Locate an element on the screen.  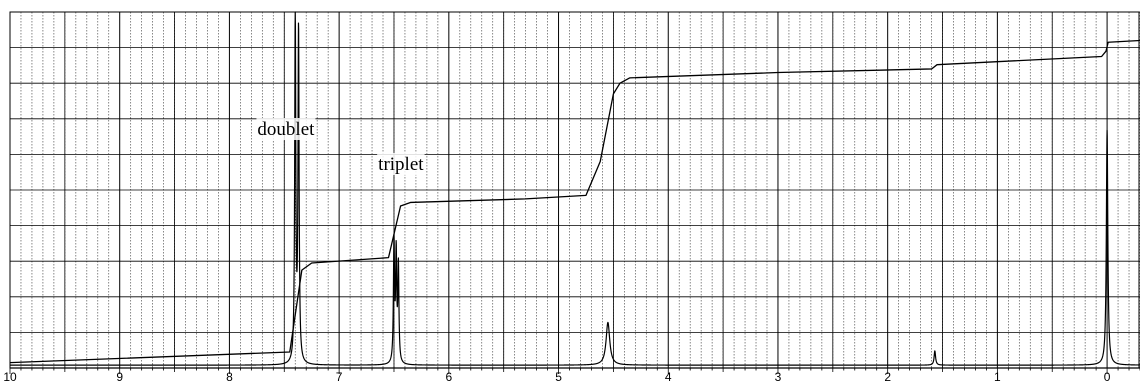
x-tick-label: 5 is located at coordinates (558, 376).